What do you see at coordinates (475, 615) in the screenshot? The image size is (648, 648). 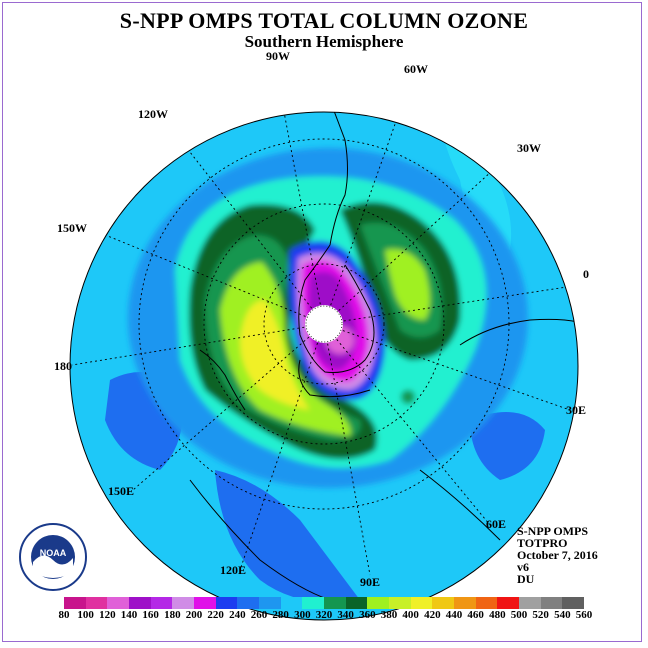 I see `colorbar-tick-label: 460` at bounding box center [475, 615].